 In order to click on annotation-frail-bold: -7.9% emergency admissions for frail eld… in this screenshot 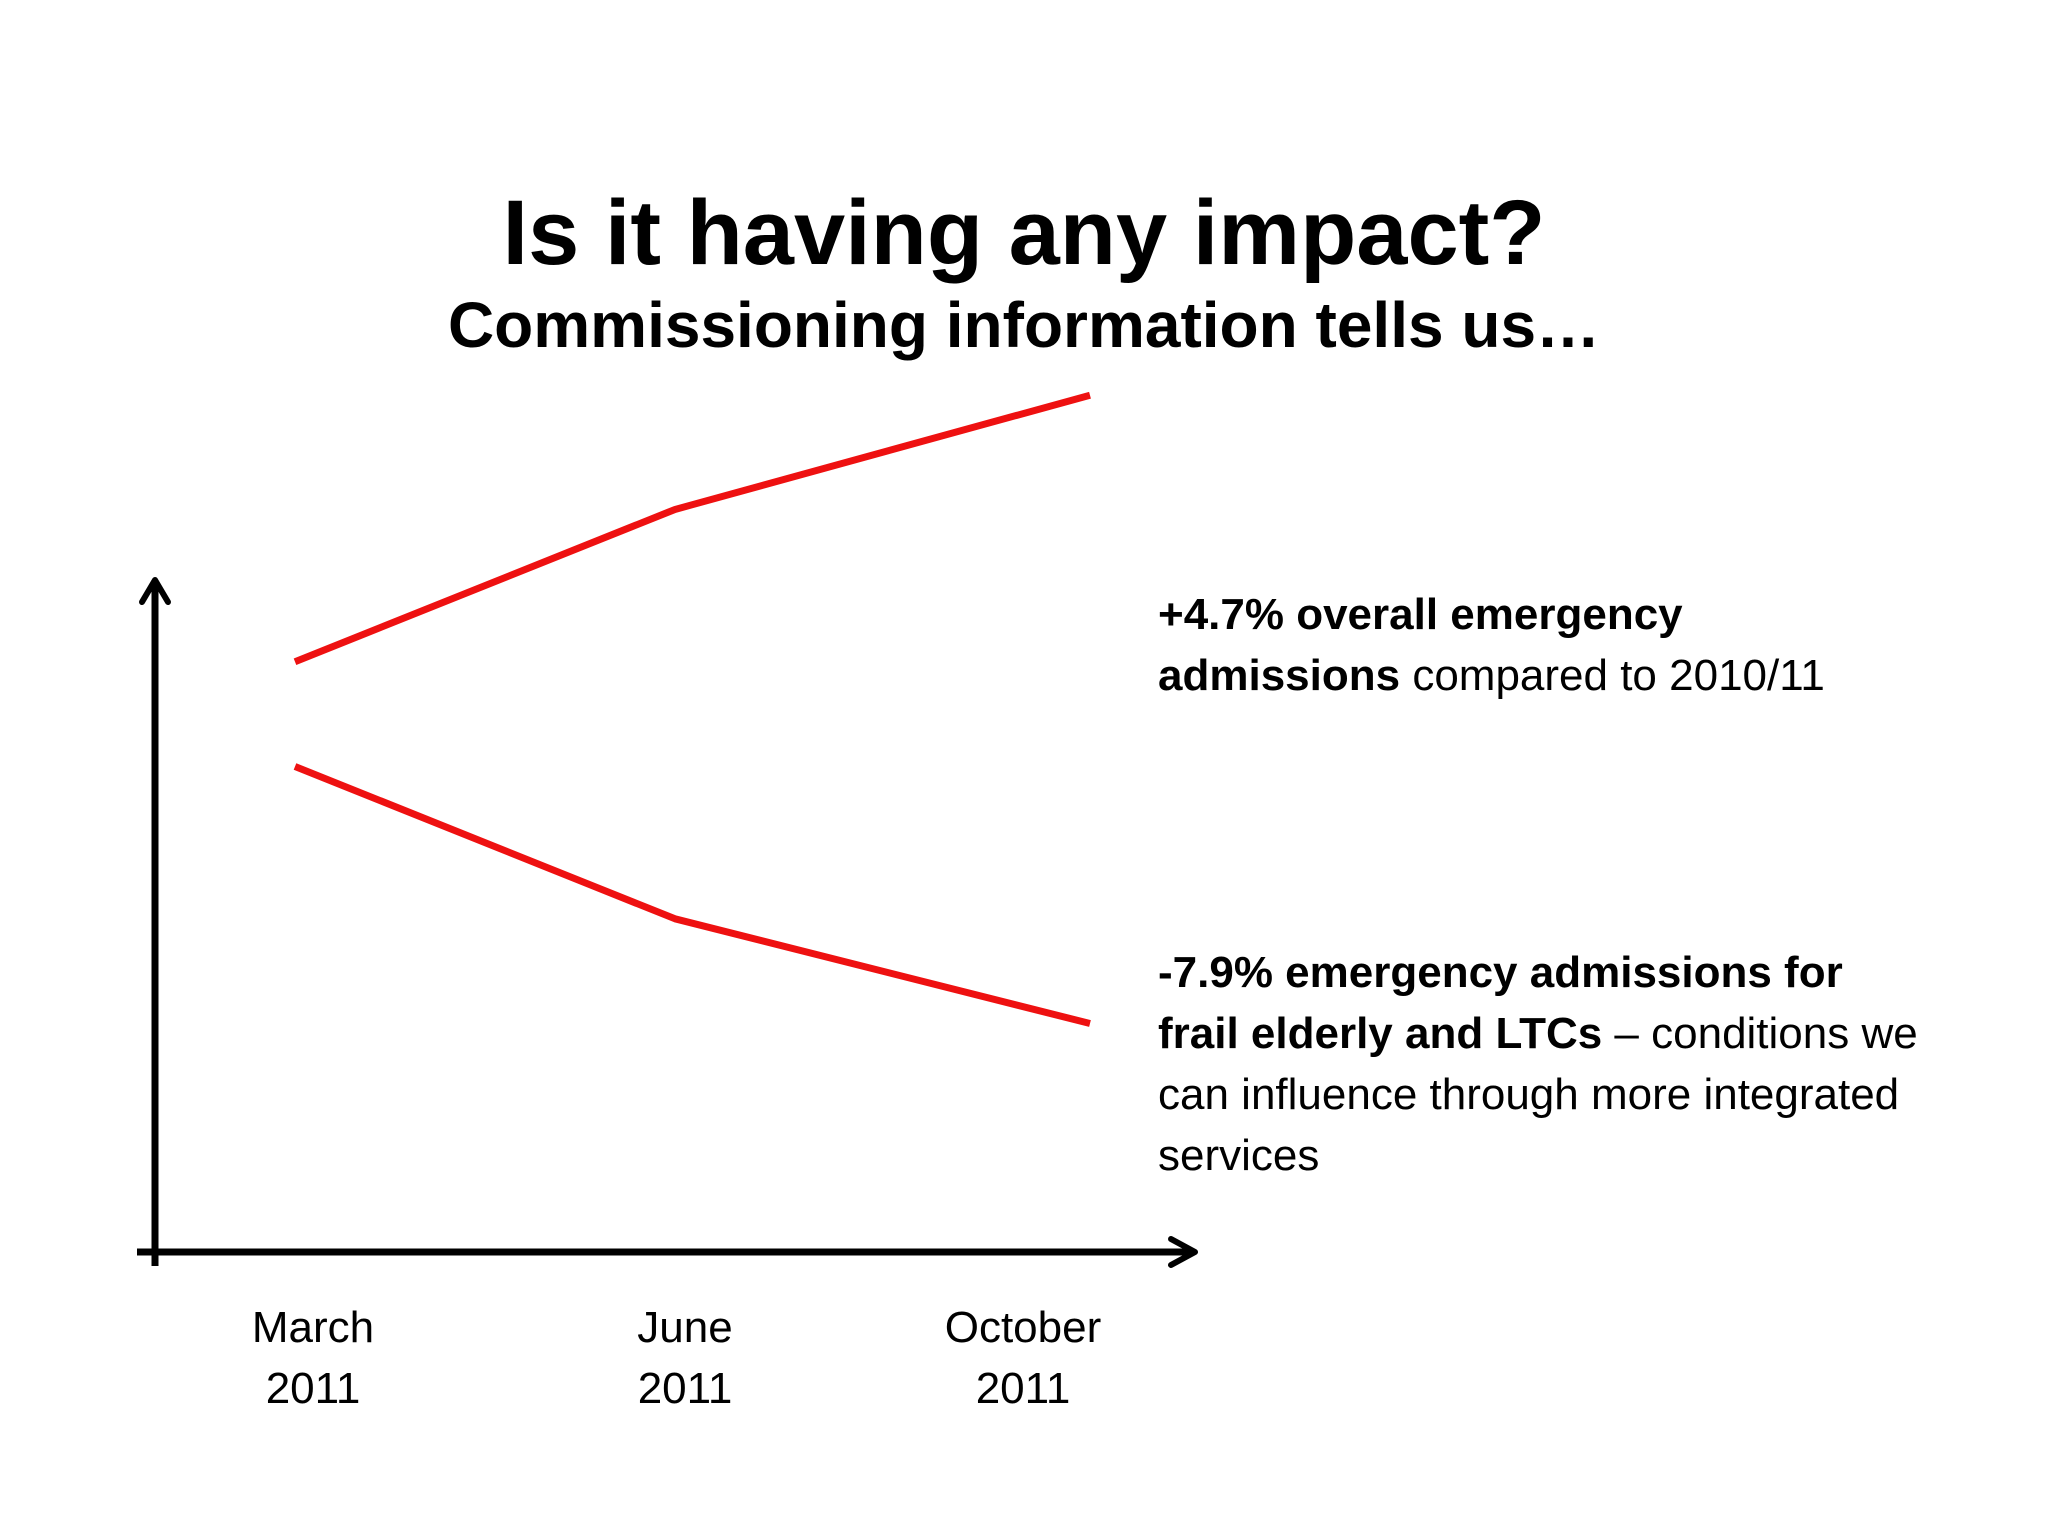, I will do `click(1500, 1003)`.